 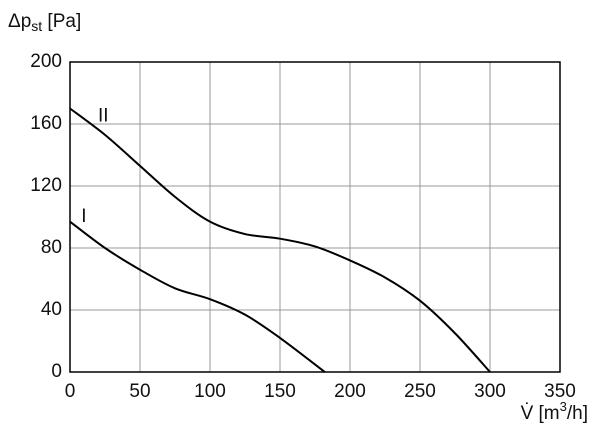 I want to click on y-label-sub: st, so click(x=36, y=26).